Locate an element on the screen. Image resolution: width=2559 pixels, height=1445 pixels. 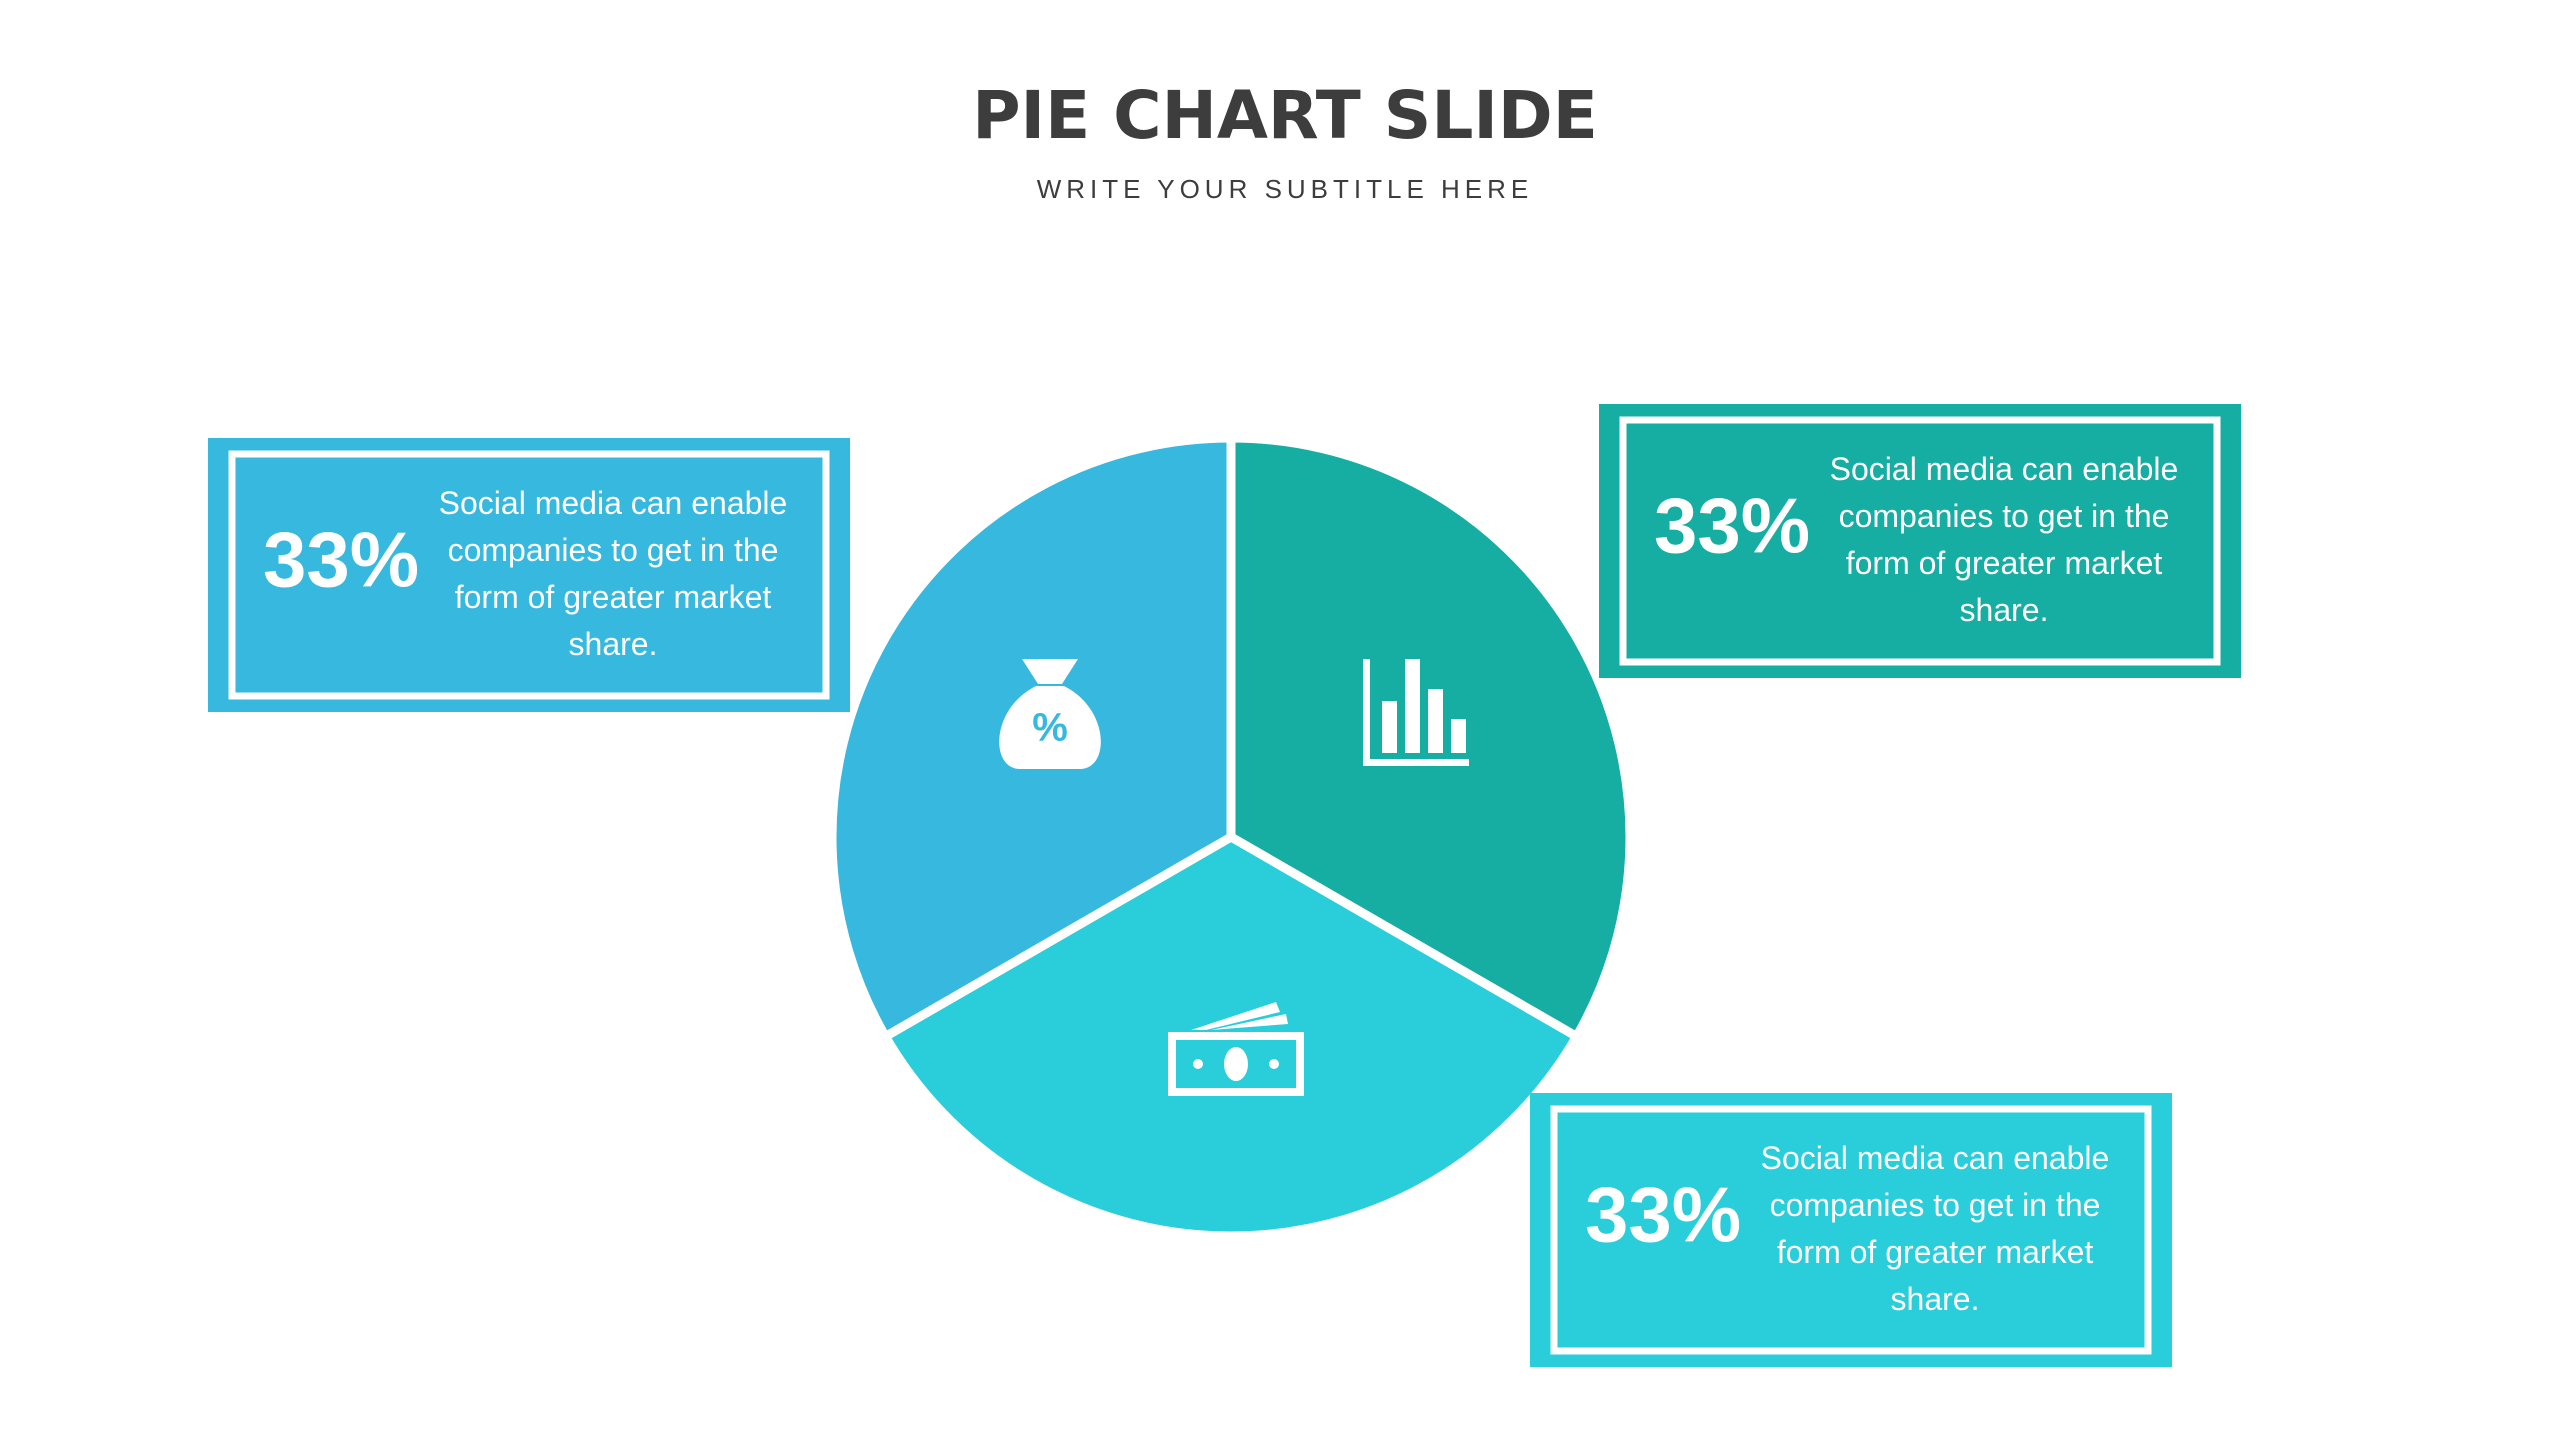
bar-chart-icon is located at coordinates (1416, 712).